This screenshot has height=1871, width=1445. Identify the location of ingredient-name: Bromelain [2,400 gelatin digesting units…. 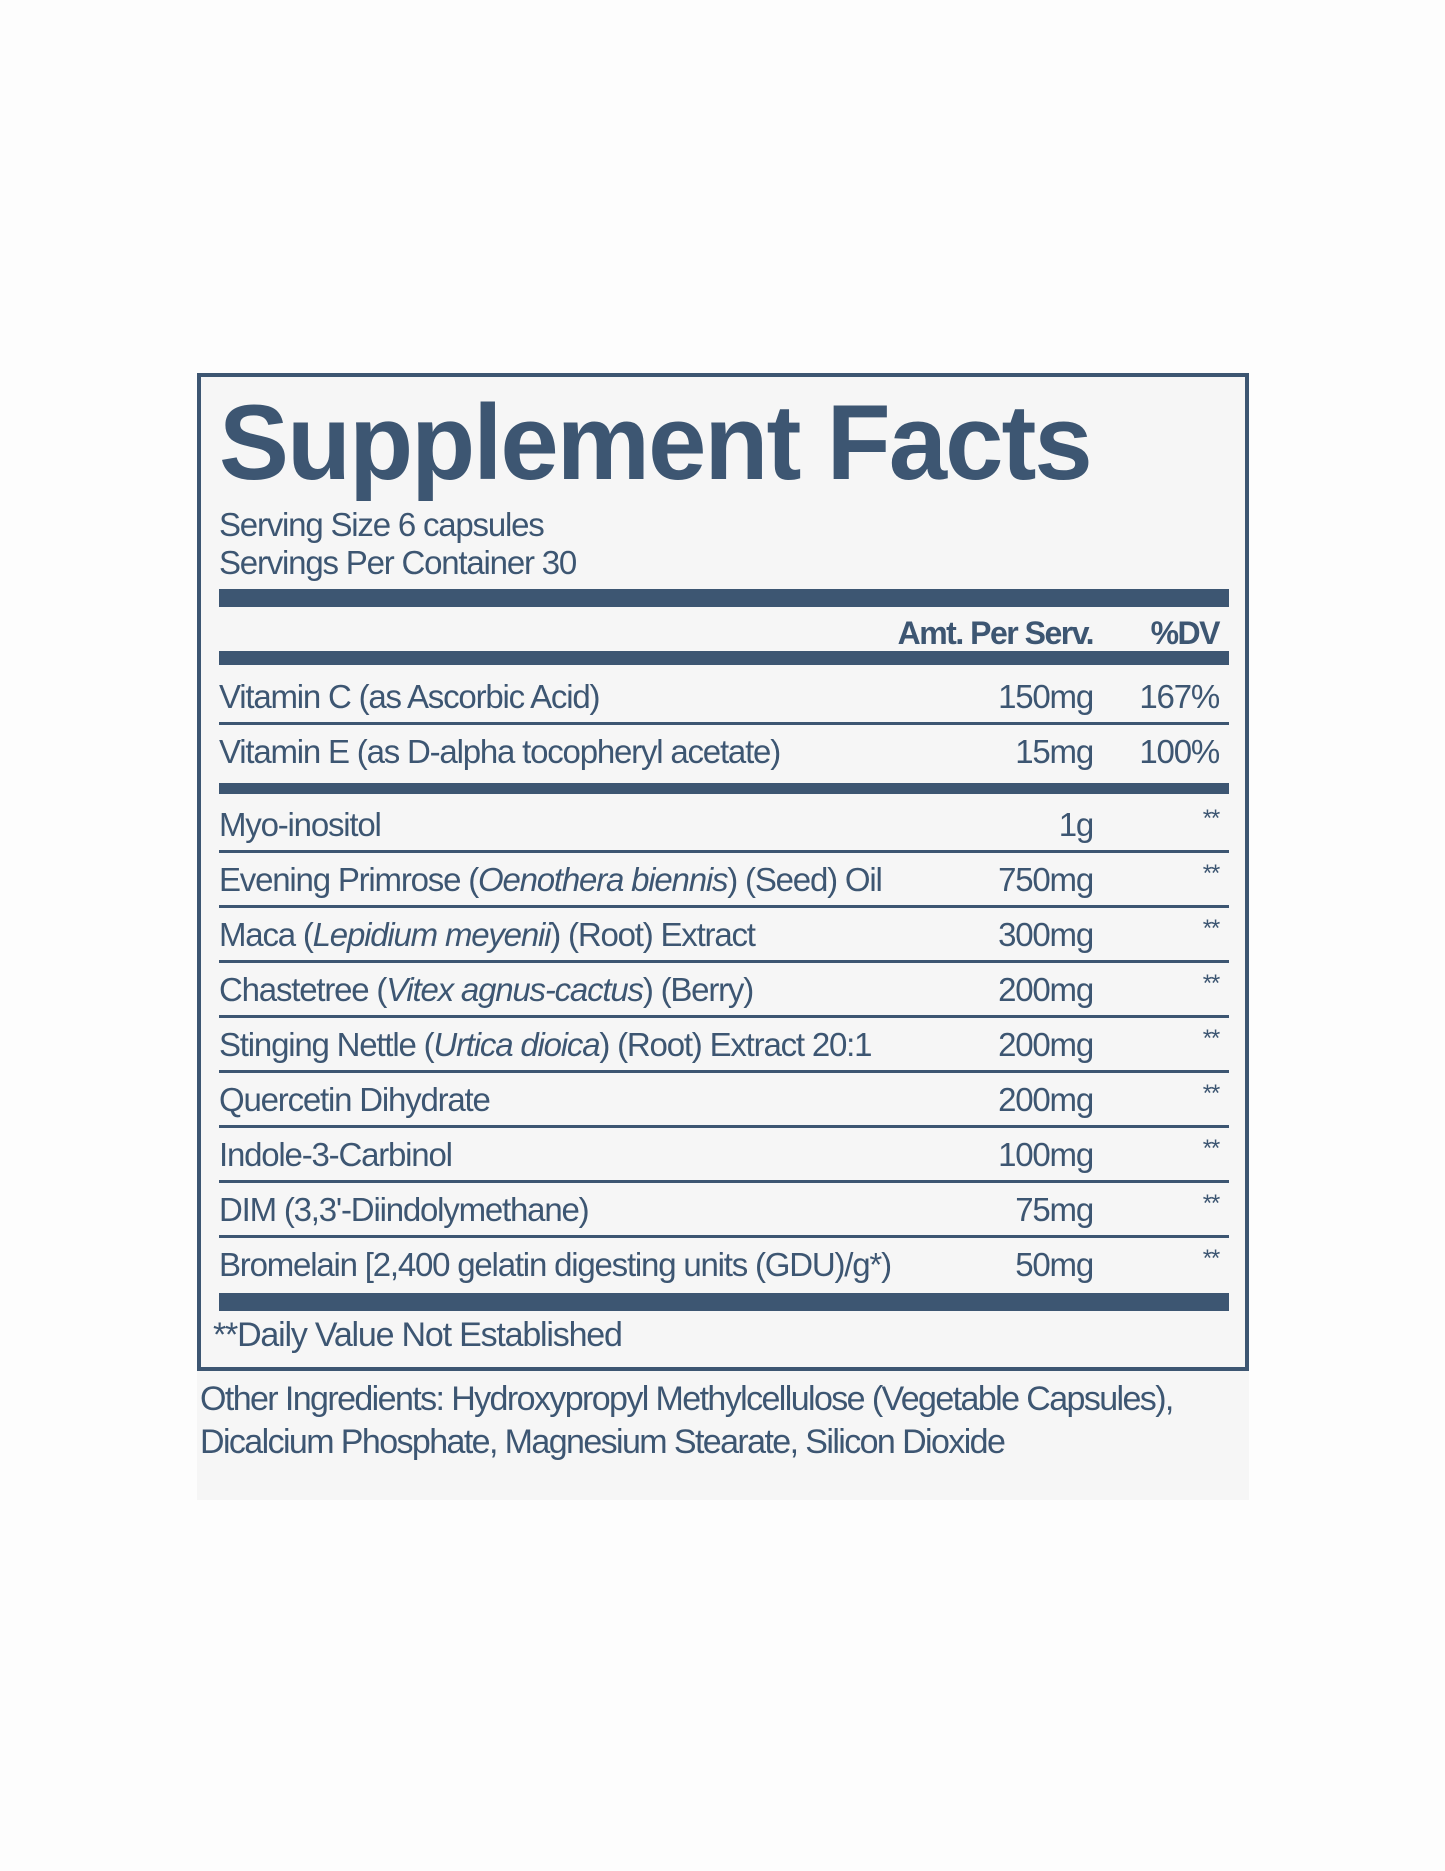
(555, 1265).